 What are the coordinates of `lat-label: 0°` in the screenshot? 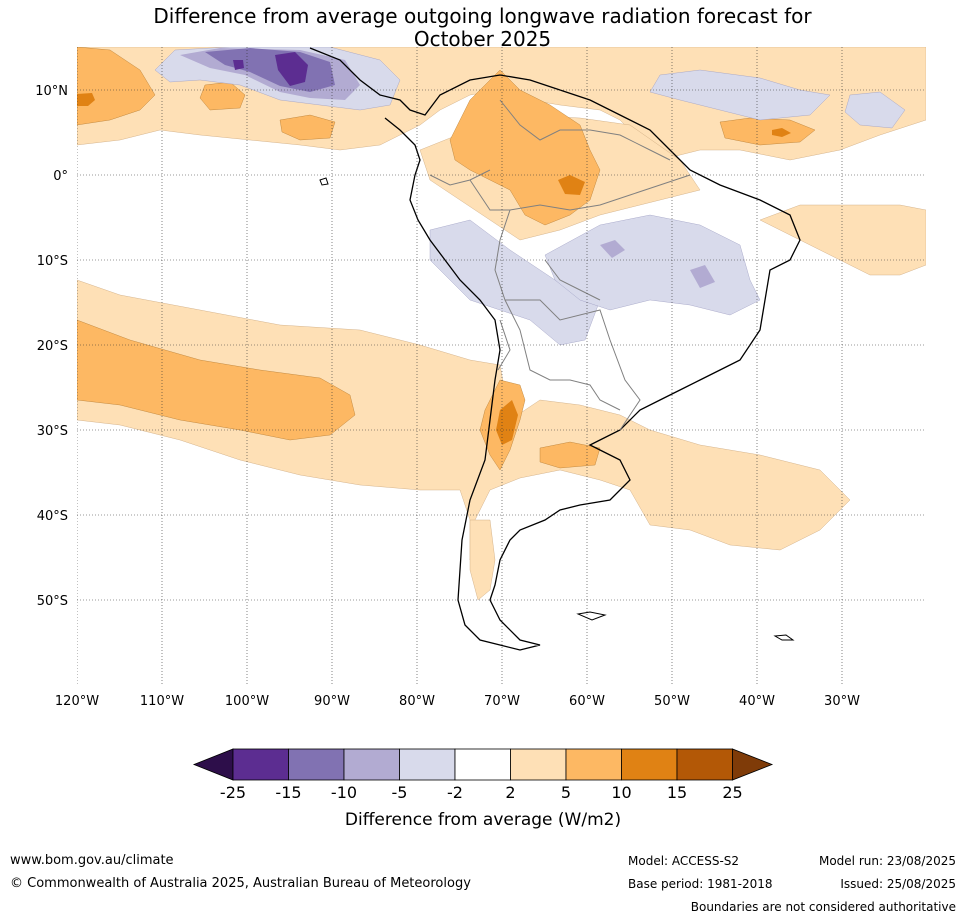 It's located at (60, 176).